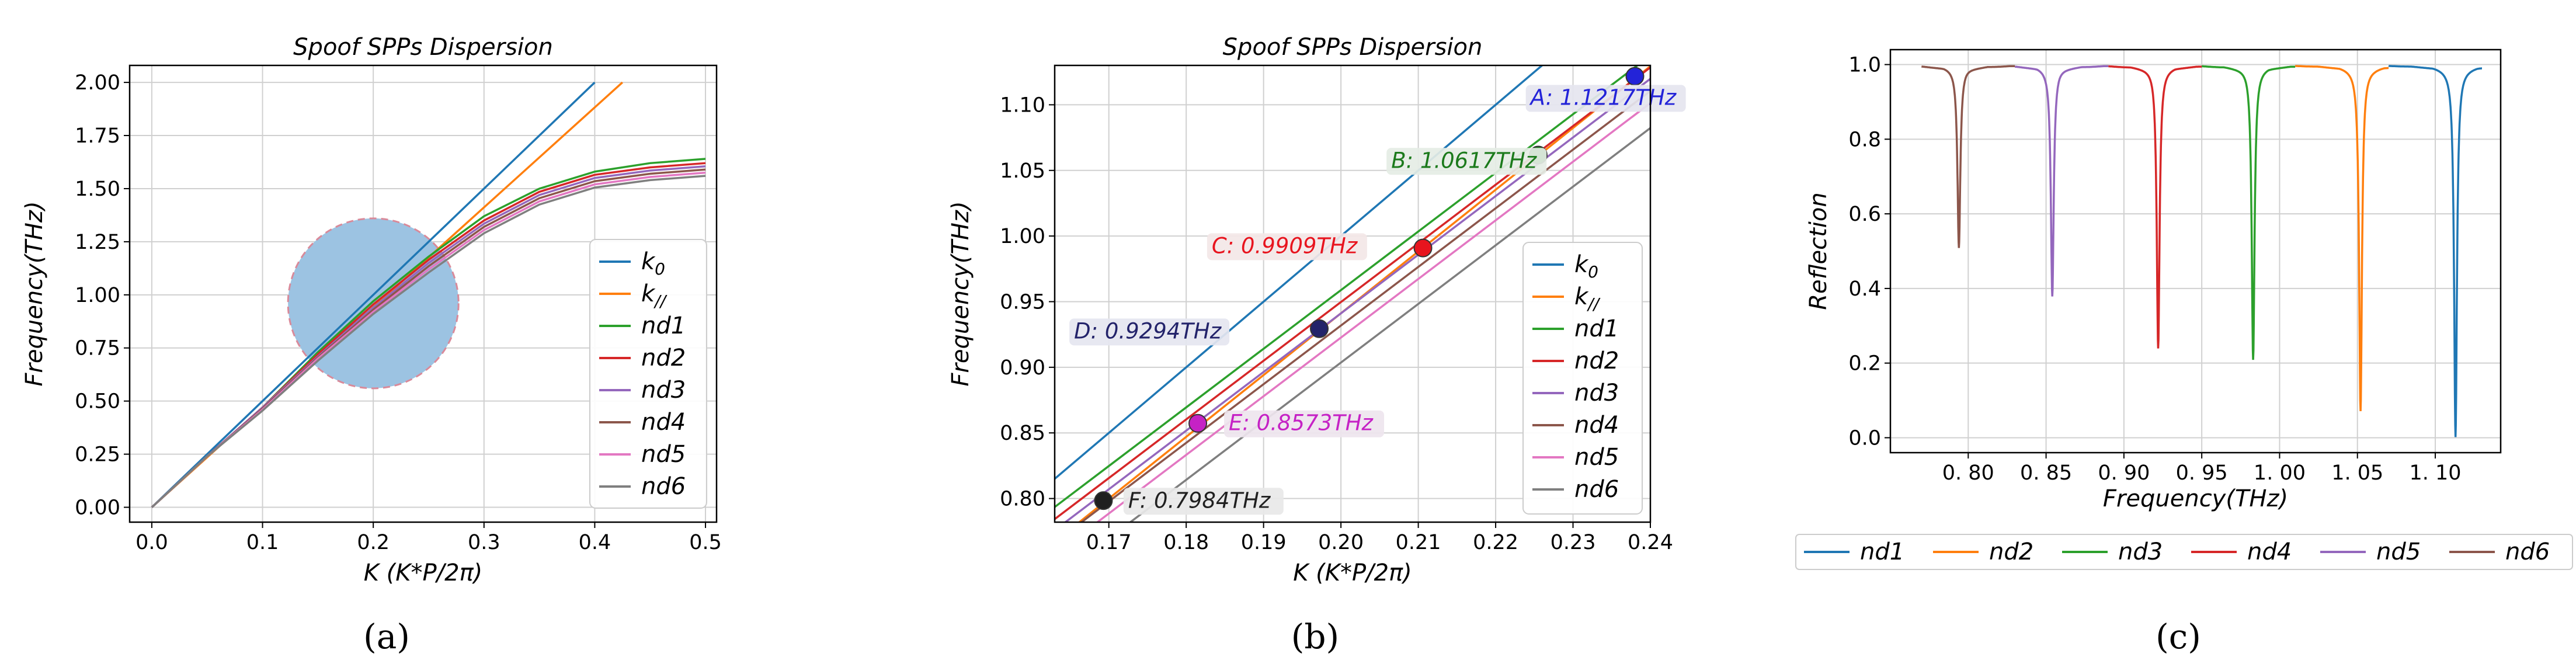  What do you see at coordinates (2357, 473) in the screenshot?
I see `c-xtick-label-5: 1. 05` at bounding box center [2357, 473].